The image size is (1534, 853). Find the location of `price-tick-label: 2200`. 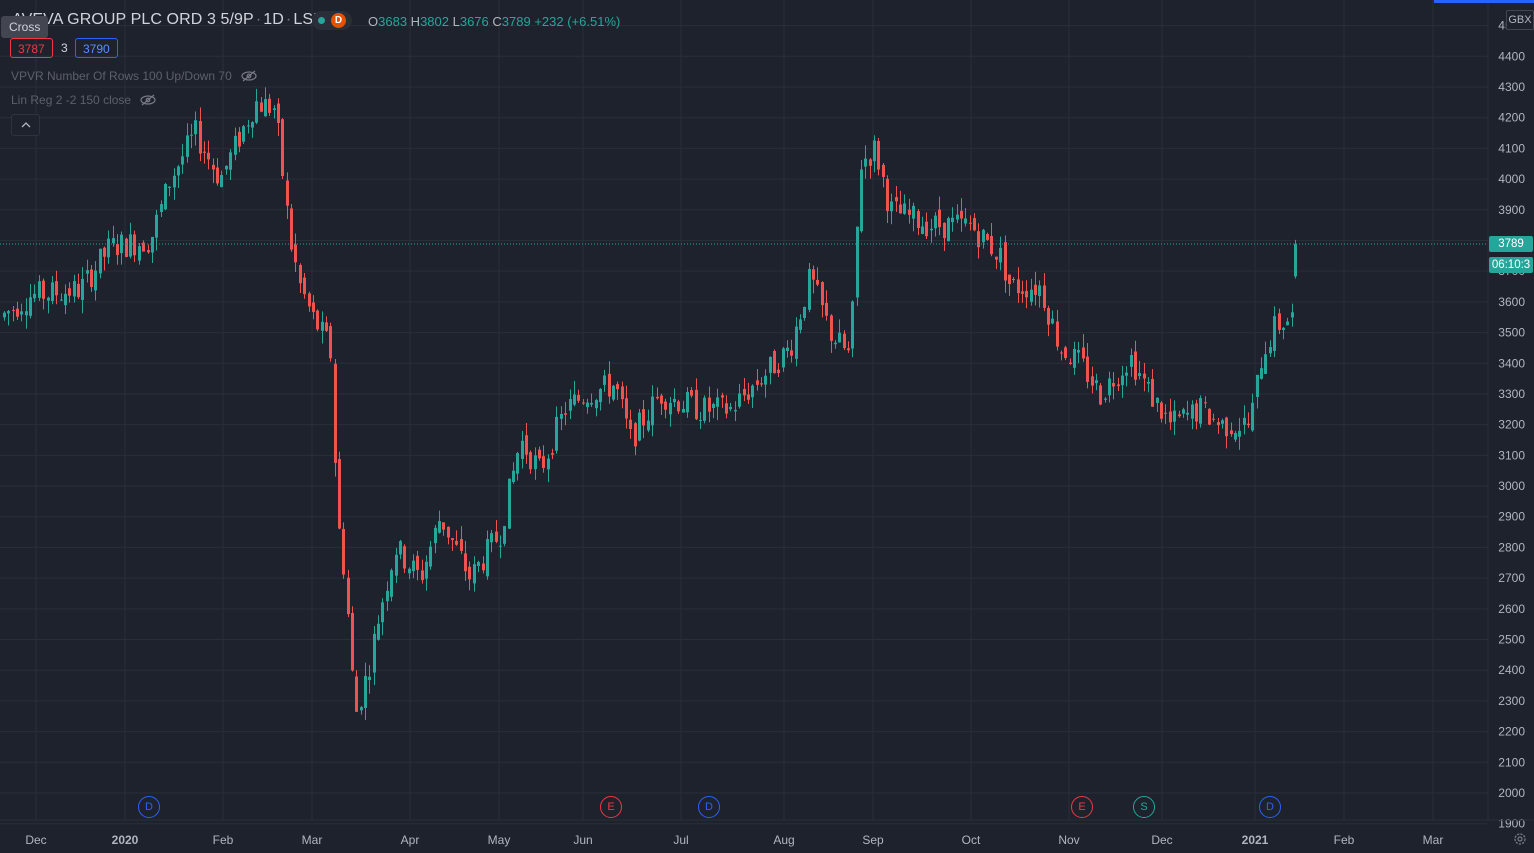

price-tick-label: 2200 is located at coordinates (1511, 732).